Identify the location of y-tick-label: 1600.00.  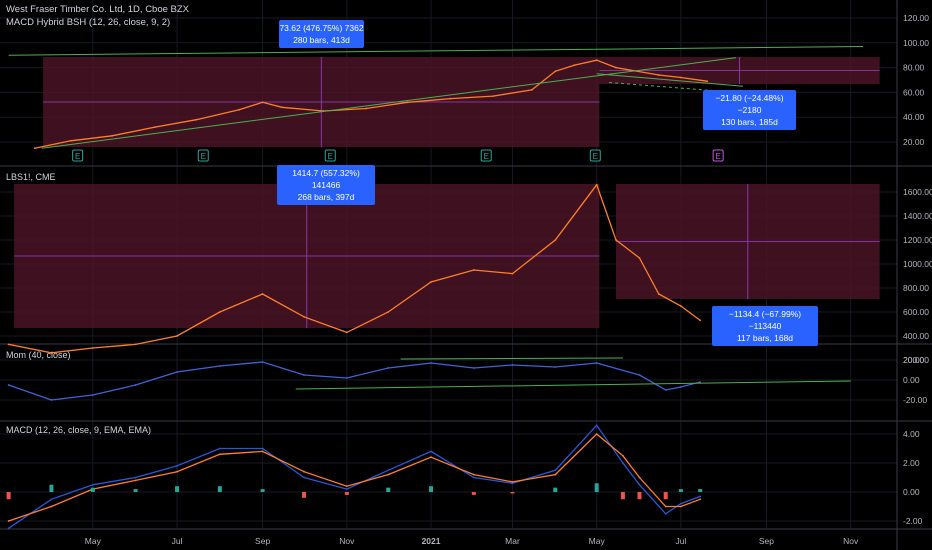
(917, 192).